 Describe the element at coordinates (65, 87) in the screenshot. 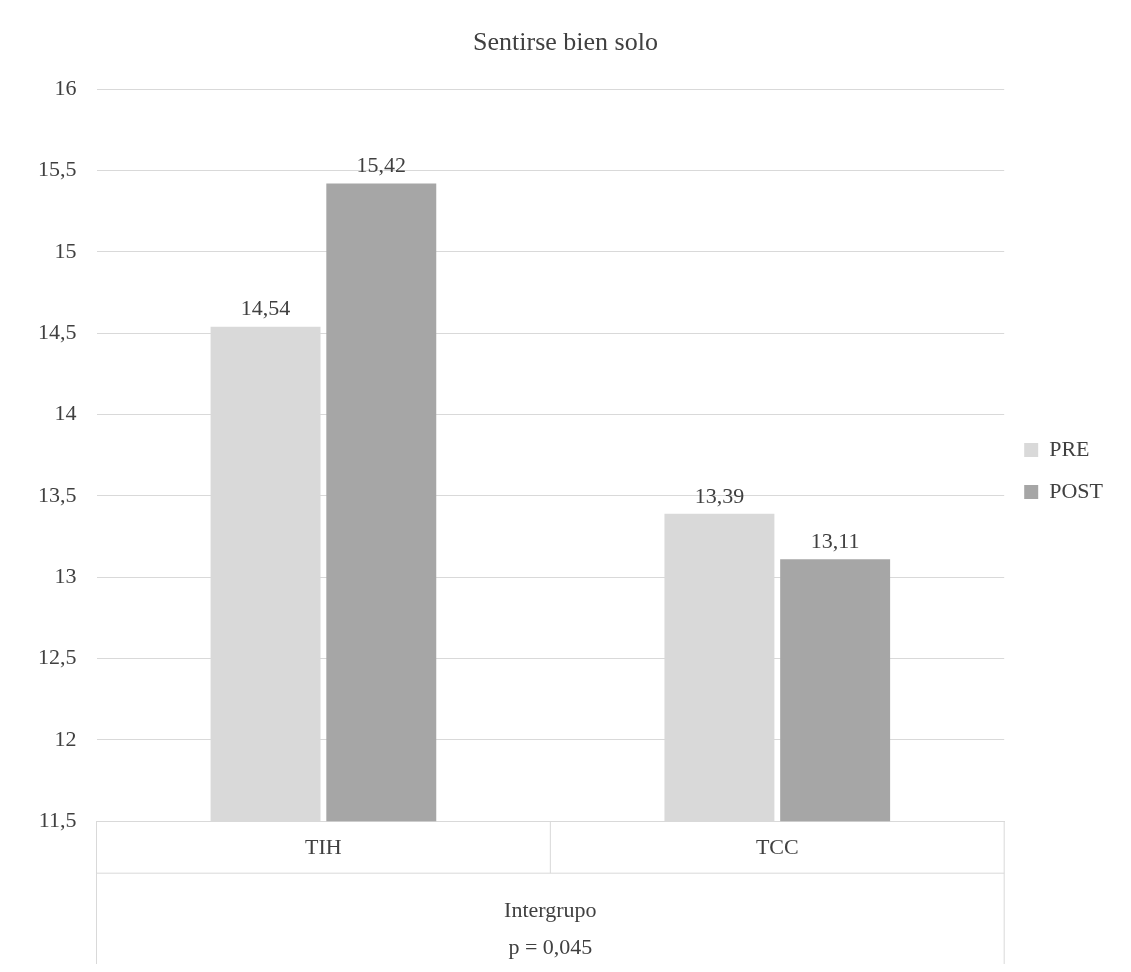

I see `y-tick-label: 16` at that location.